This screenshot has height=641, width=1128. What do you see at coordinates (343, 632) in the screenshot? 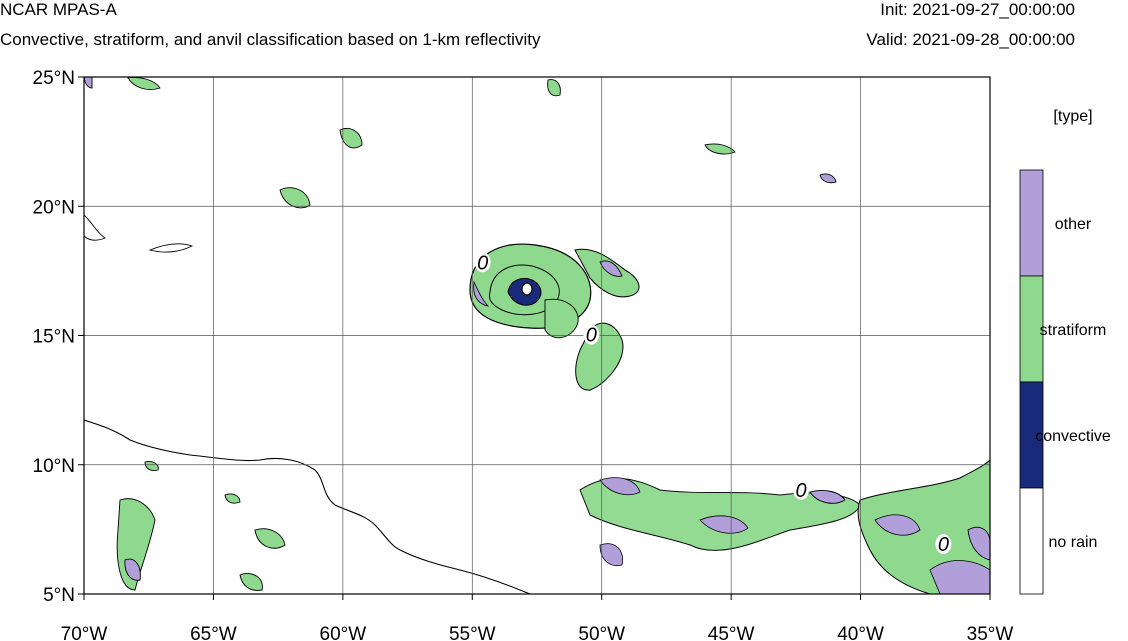
I see `lon-tick-label: 60°W` at bounding box center [343, 632].